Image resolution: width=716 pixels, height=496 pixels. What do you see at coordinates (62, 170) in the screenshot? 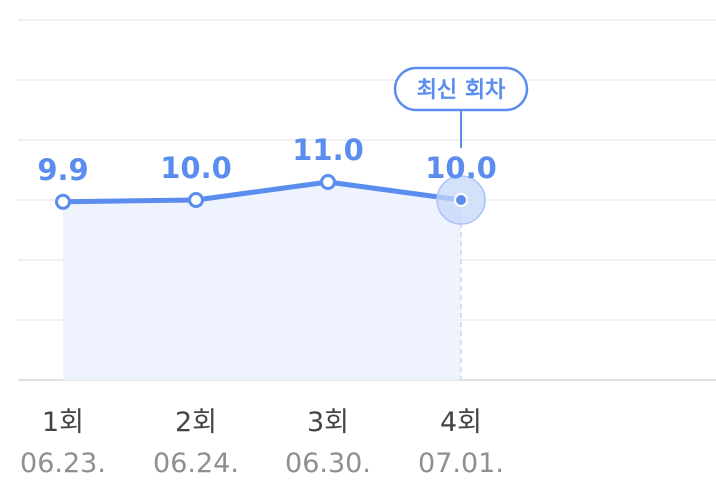
I see `value-label: 9.9` at bounding box center [62, 170].